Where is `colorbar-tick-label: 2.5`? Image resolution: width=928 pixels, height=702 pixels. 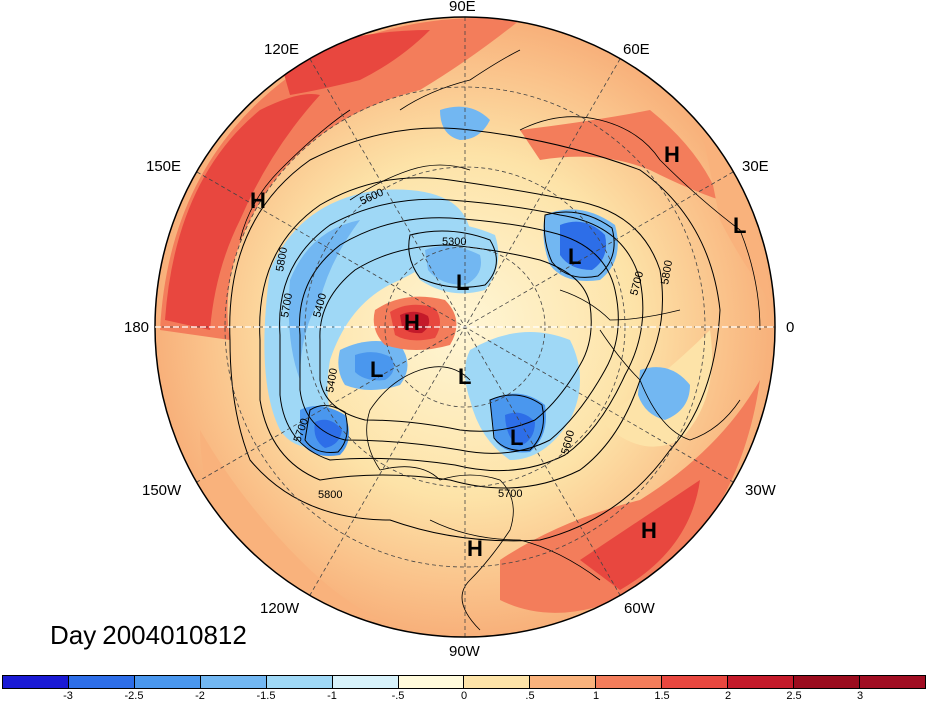 colorbar-tick-label: 2.5 is located at coordinates (794, 696).